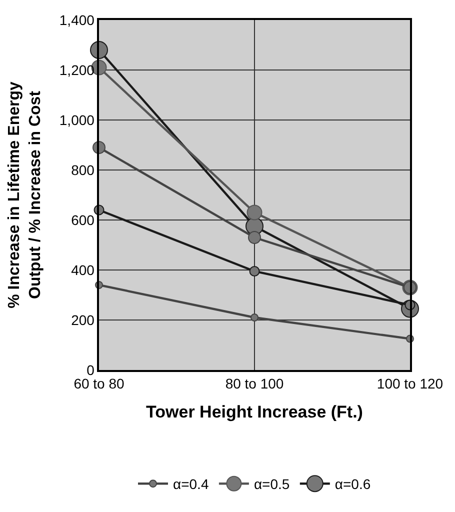 Image resolution: width=455 pixels, height=512 pixels. Describe the element at coordinates (77, 20) in the screenshot. I see `y-tick-label: 1,400` at that location.